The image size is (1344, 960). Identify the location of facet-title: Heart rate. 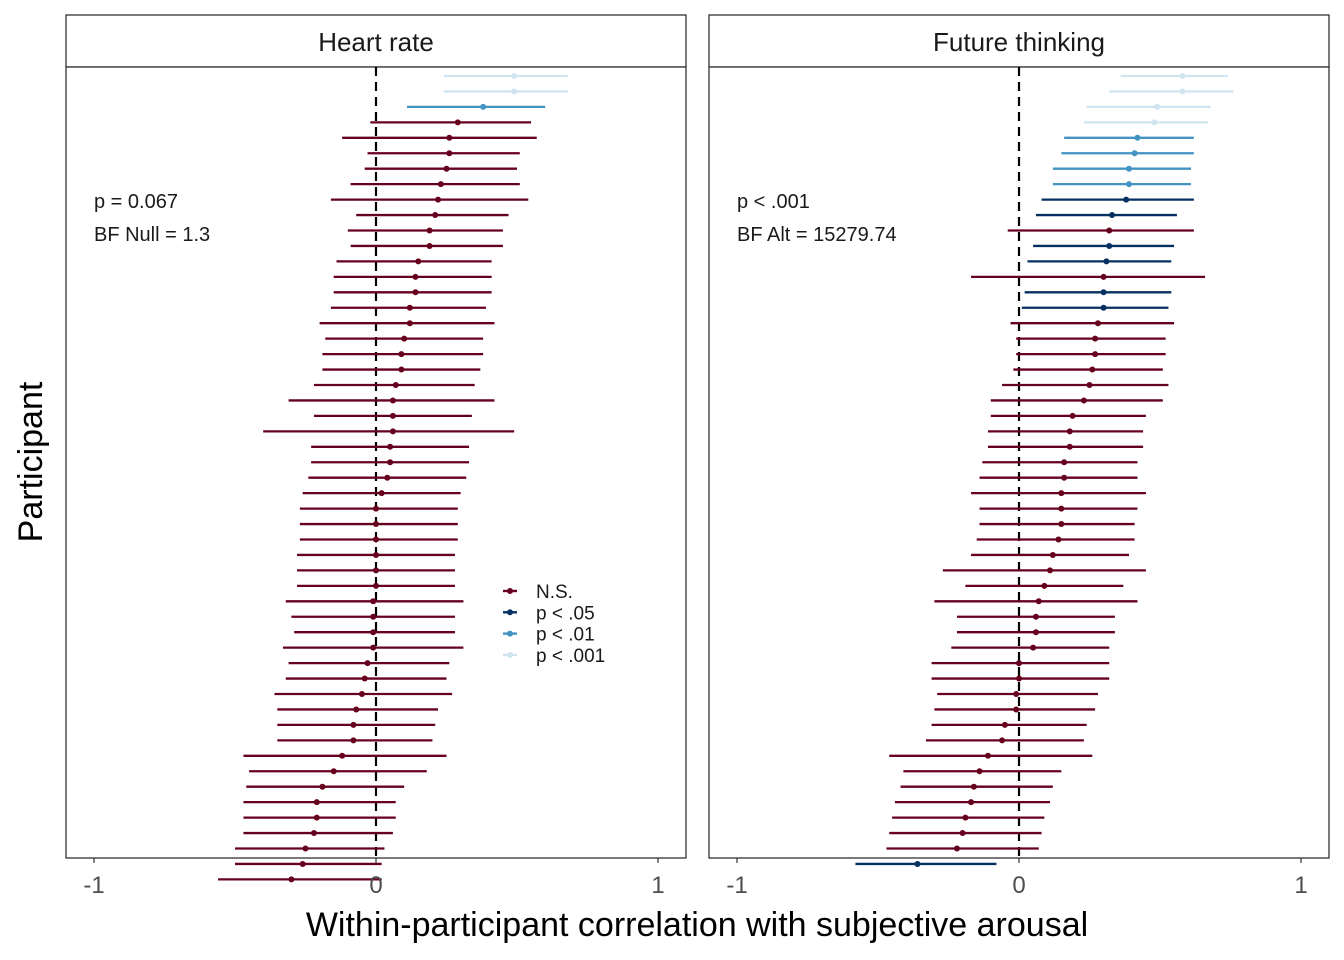
(376, 42).